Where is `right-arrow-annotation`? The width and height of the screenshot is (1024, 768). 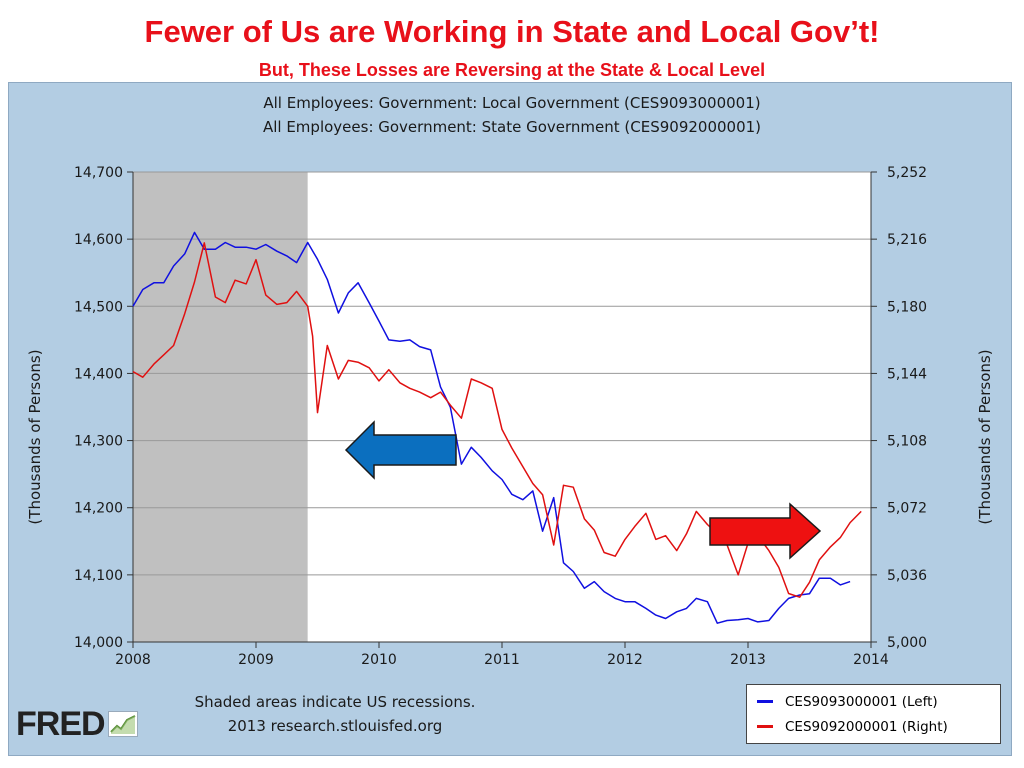 right-arrow-annotation is located at coordinates (765, 531).